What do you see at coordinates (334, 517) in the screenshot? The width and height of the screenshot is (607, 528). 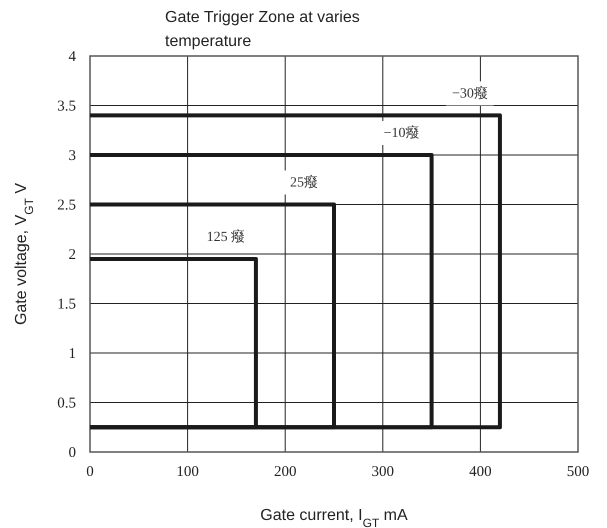 I see `x-axis-title: Gate current, I$_{GT}$ mA` at bounding box center [334, 517].